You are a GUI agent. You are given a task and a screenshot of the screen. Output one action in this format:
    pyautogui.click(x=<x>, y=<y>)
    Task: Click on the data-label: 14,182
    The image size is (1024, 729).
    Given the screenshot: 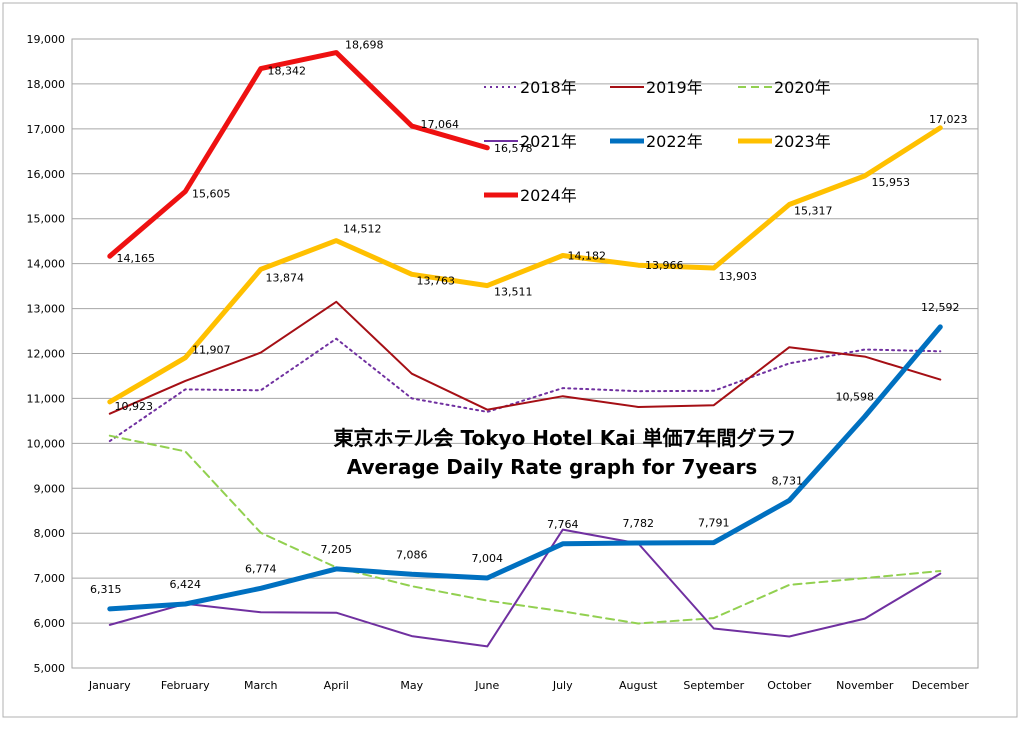 What is the action you would take?
    pyautogui.click(x=587, y=255)
    